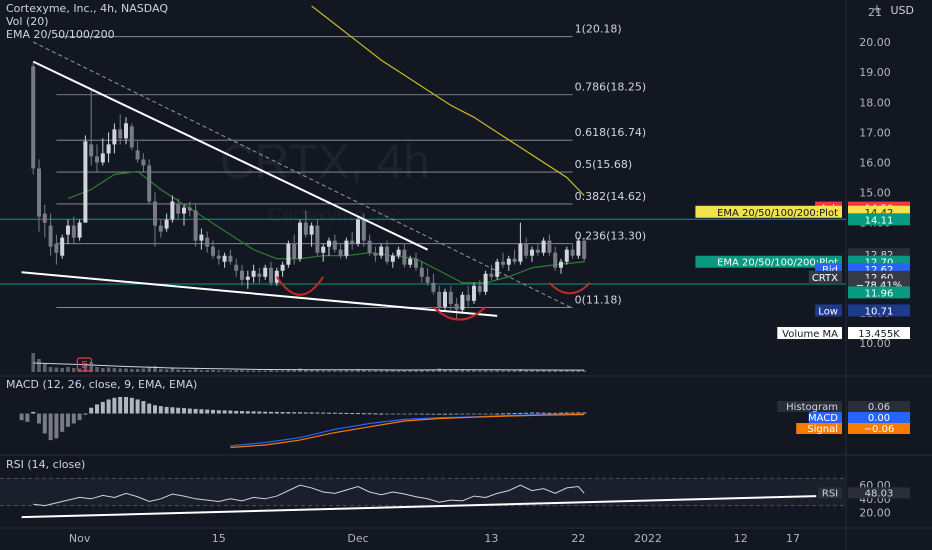 The image size is (932, 550). What do you see at coordinates (448, 100) in the screenshot?
I see `ema-yellow-line` at bounding box center [448, 100].